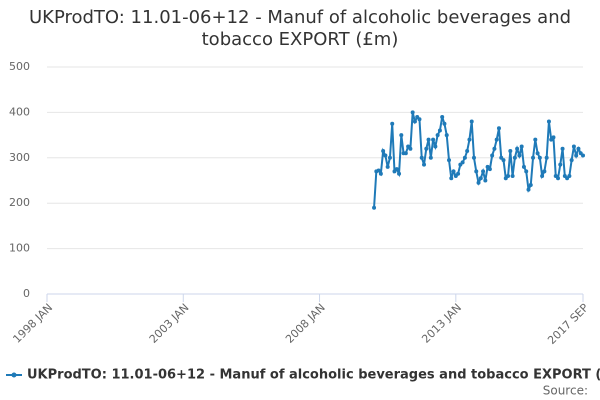  I want to click on y-tick-label: 300, so click(19, 157).